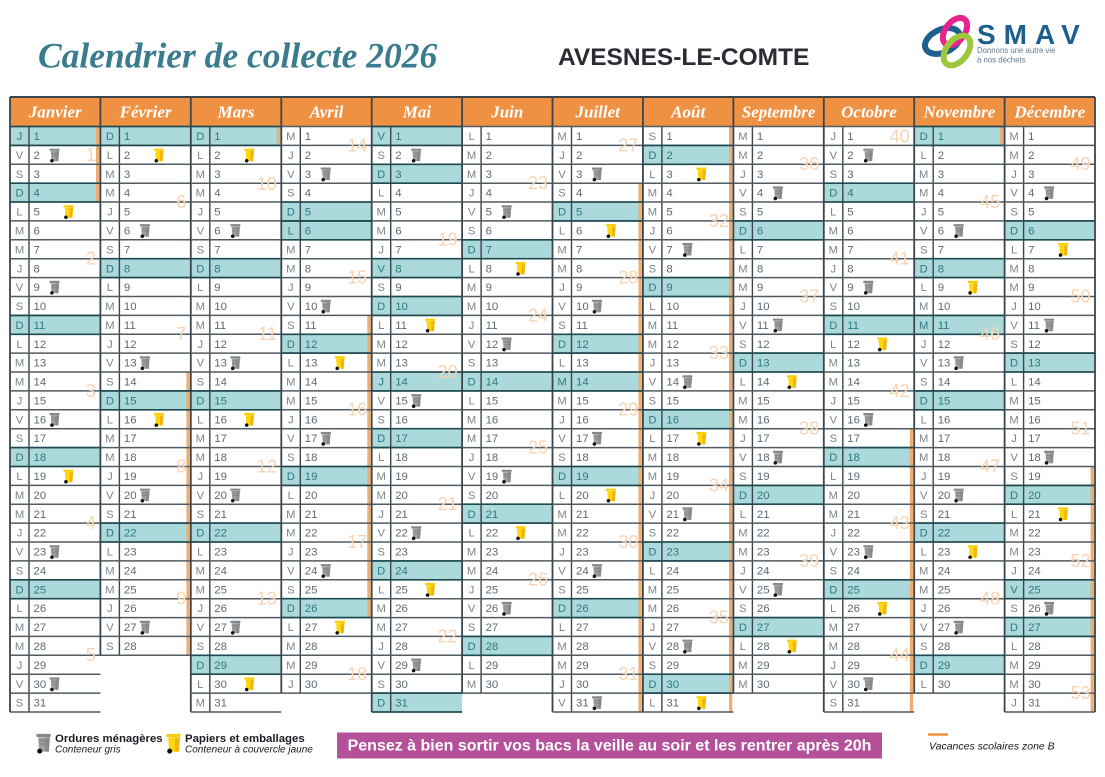 Image resolution: width=1105 pixels, height=777 pixels. What do you see at coordinates (990, 202) in the screenshot?
I see `svg-text: 45` at bounding box center [990, 202].